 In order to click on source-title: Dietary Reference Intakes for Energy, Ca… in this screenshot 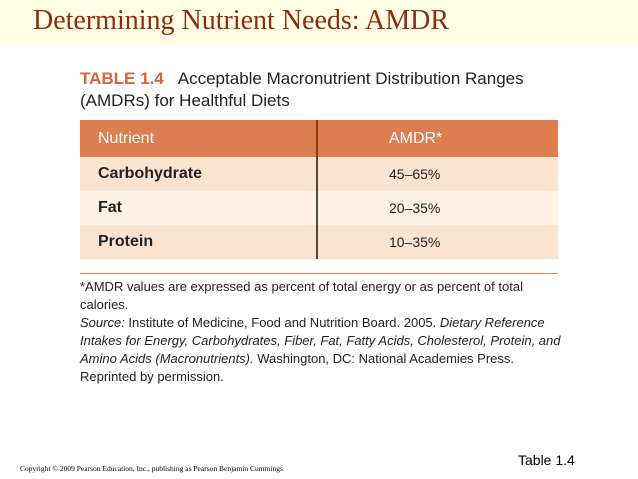, I will do `click(320, 340)`.